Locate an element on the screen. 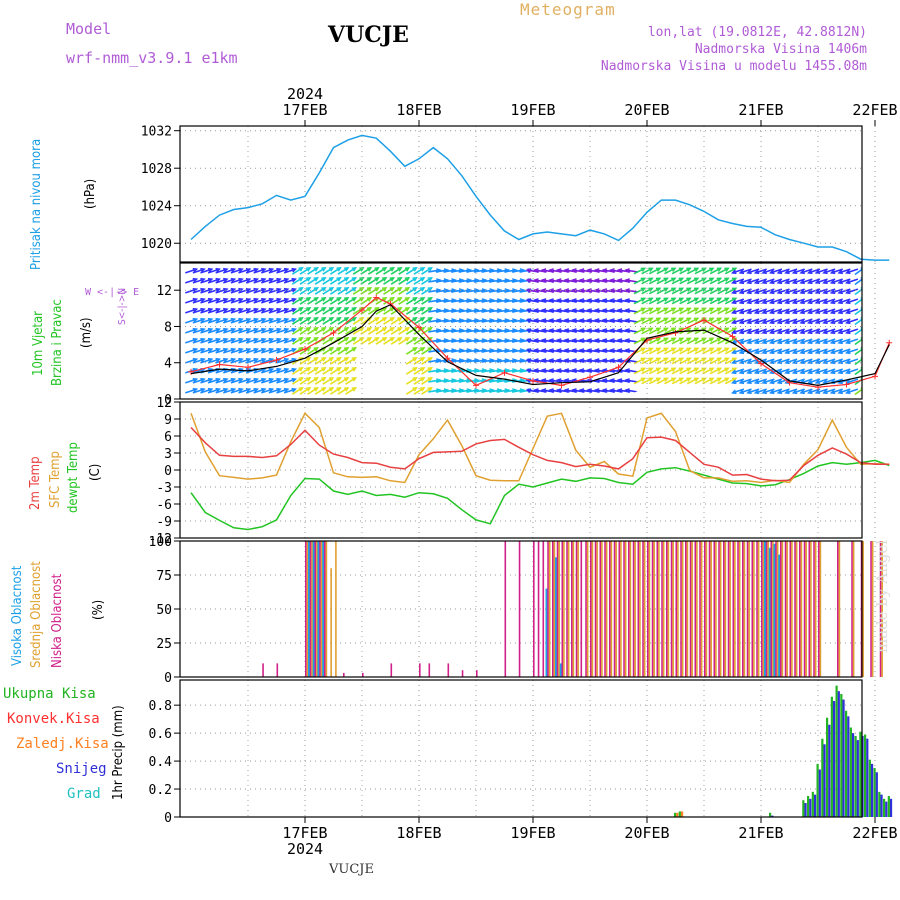 The width and height of the screenshot is (900, 900). temp2m-line is located at coordinates (540, 454).